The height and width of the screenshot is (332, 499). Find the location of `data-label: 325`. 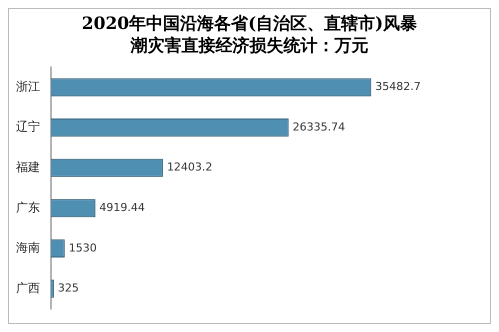

data-label: 325 is located at coordinates (68, 288).